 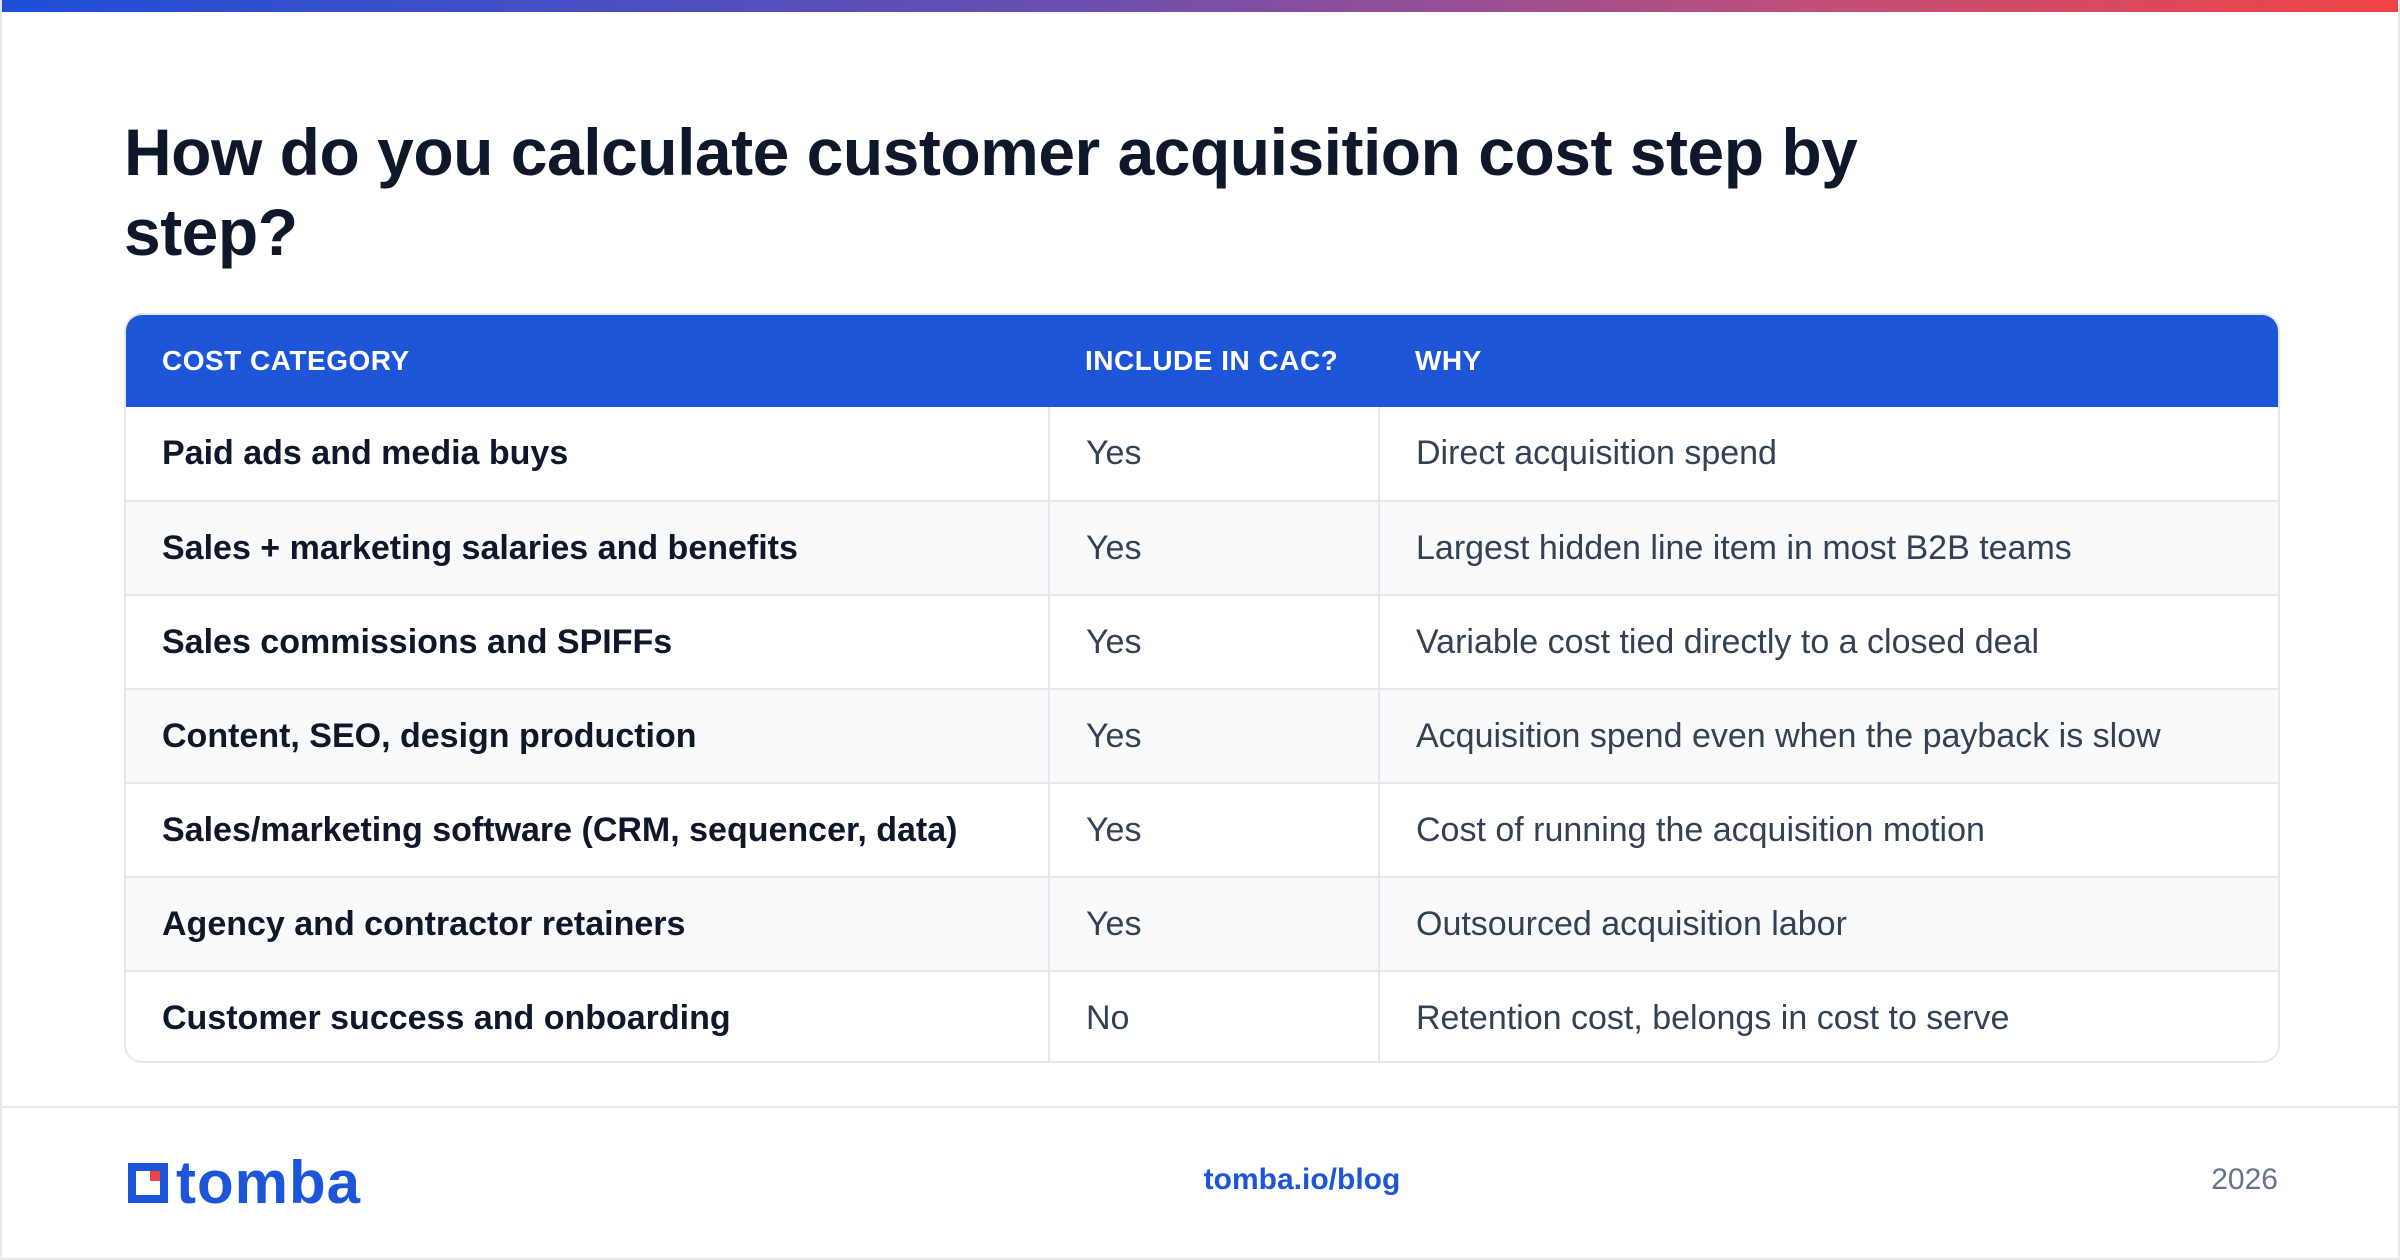 I want to click on table-header: COST CATEGORY INCLUDE IN CAC? WHY, so click(x=1202, y=361).